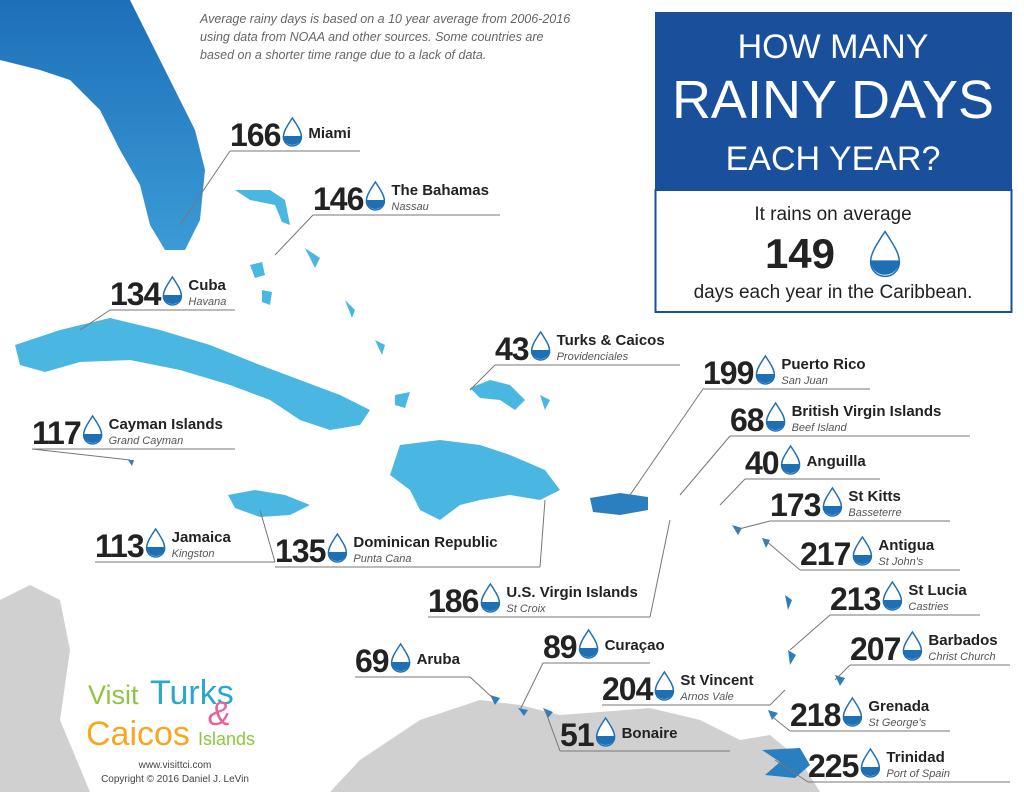 The width and height of the screenshot is (1024, 792). I want to click on south-america, so click(575, 746).